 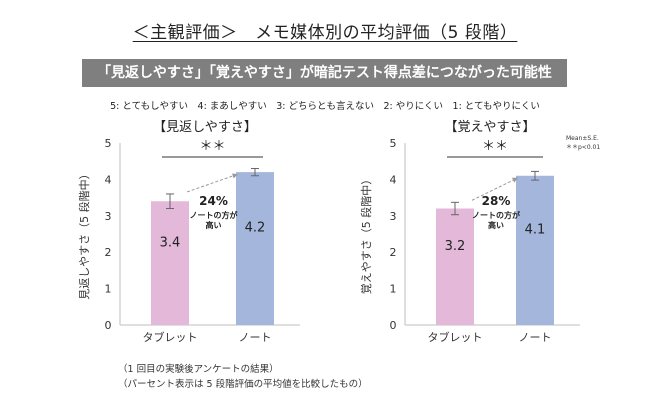 What do you see at coordinates (214, 215) in the screenshot?
I see `chart1-diff-note-line1: ノートの方が` at bounding box center [214, 215].